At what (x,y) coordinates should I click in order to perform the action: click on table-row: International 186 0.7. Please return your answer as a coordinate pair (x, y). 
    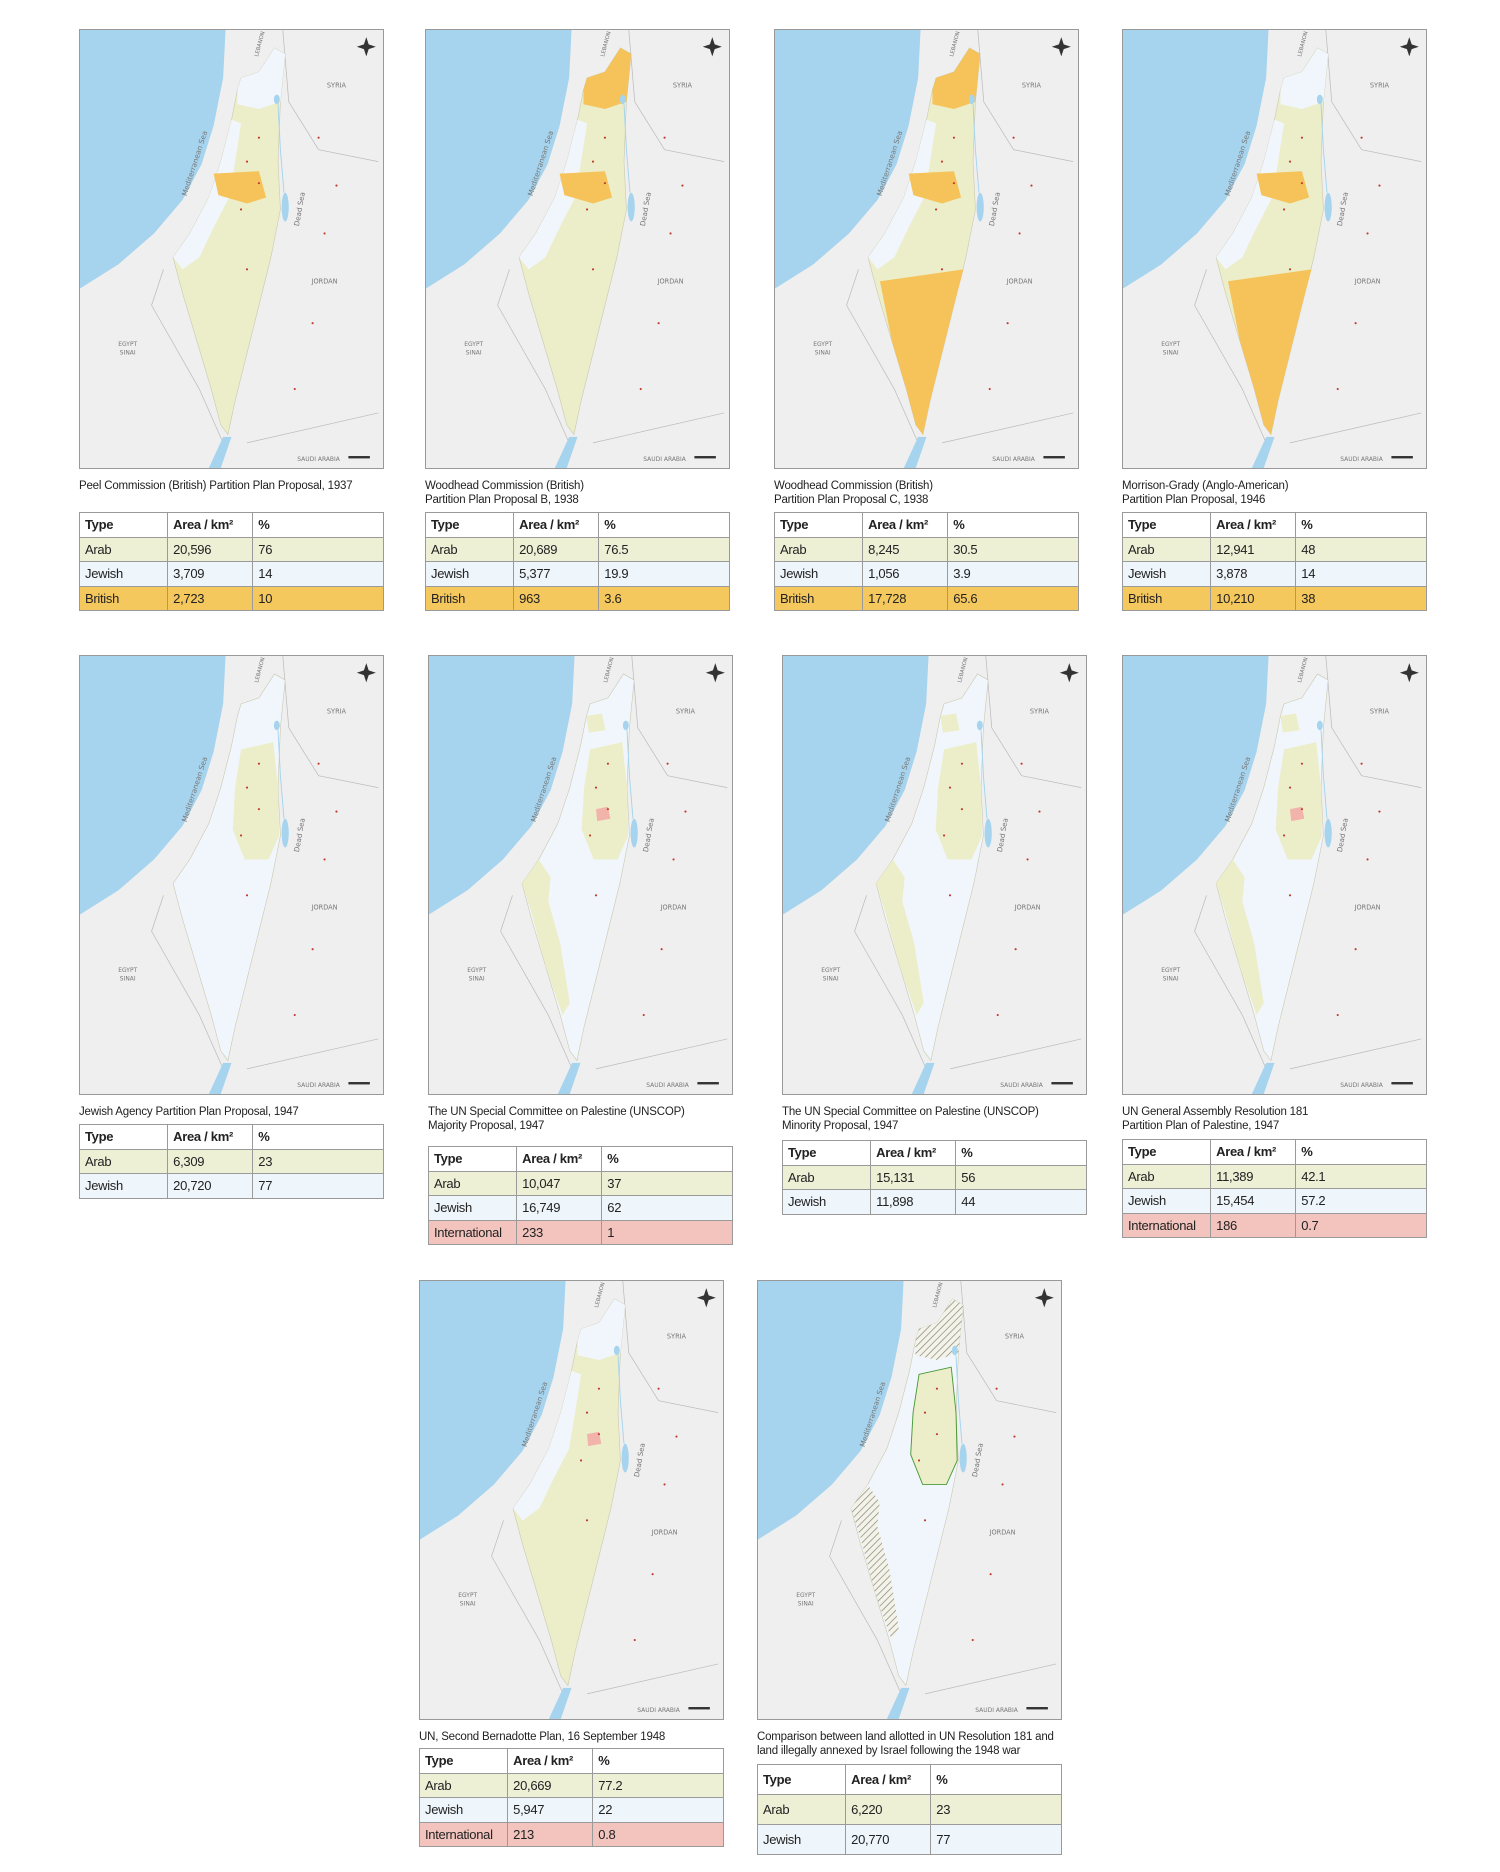
    Looking at the image, I should click on (1274, 1225).